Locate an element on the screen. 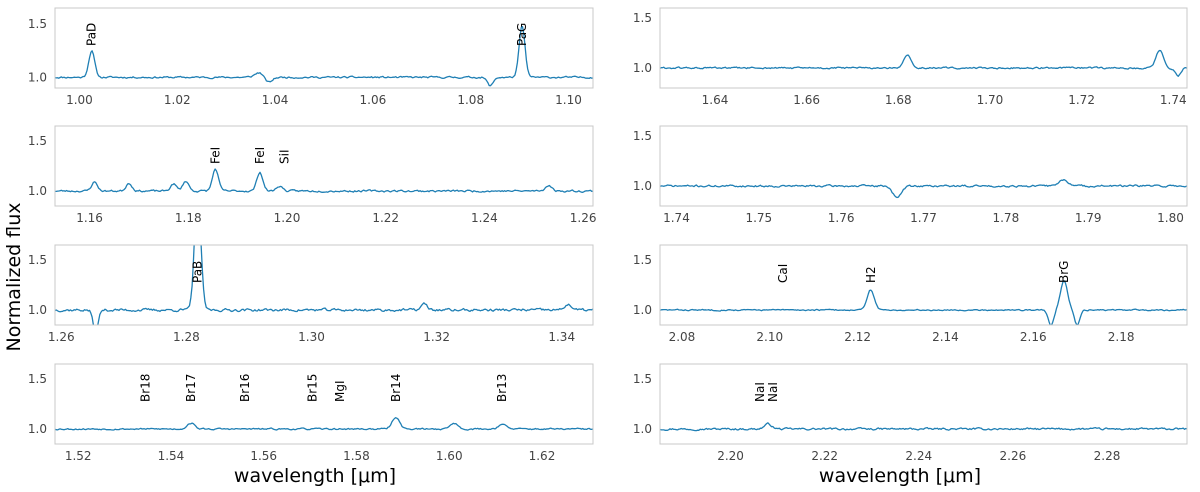  x-tick-label: 1.56 is located at coordinates (263, 456).